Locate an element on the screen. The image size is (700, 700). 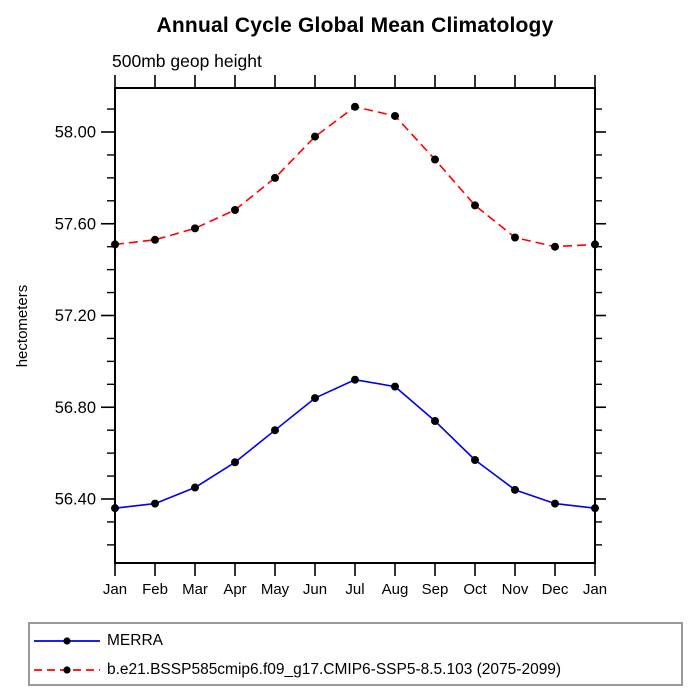
chart-title: Annual Cycle Global Mean Climatology is located at coordinates (355, 25).